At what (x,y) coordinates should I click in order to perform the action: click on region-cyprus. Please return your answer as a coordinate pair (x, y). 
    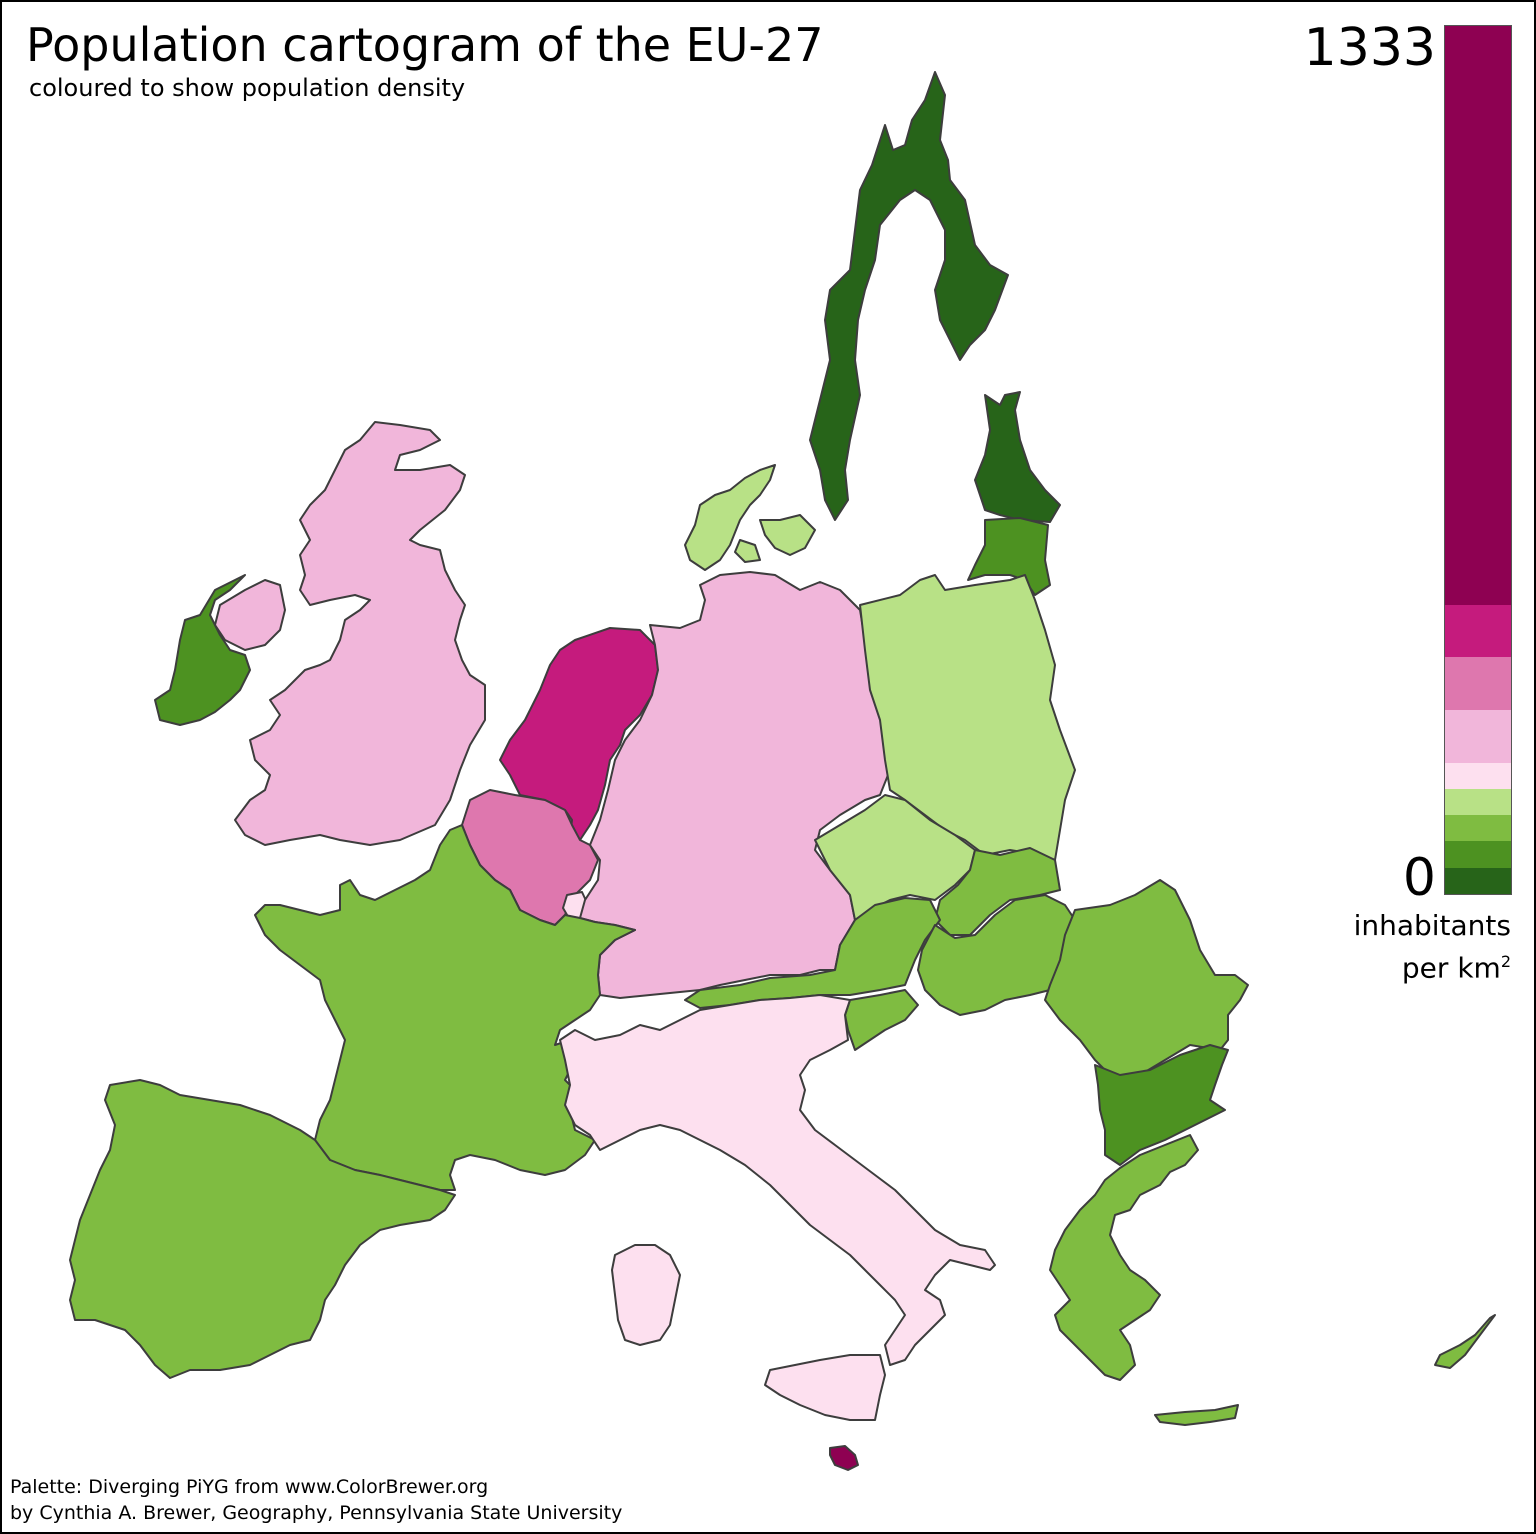
    Looking at the image, I should click on (1465, 1341).